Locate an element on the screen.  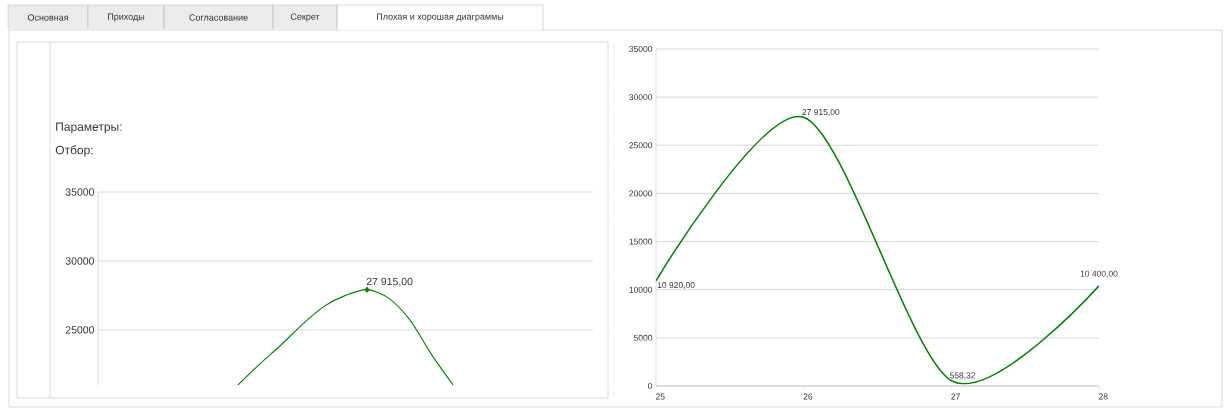
x-tick-label: 27 is located at coordinates (955, 396).